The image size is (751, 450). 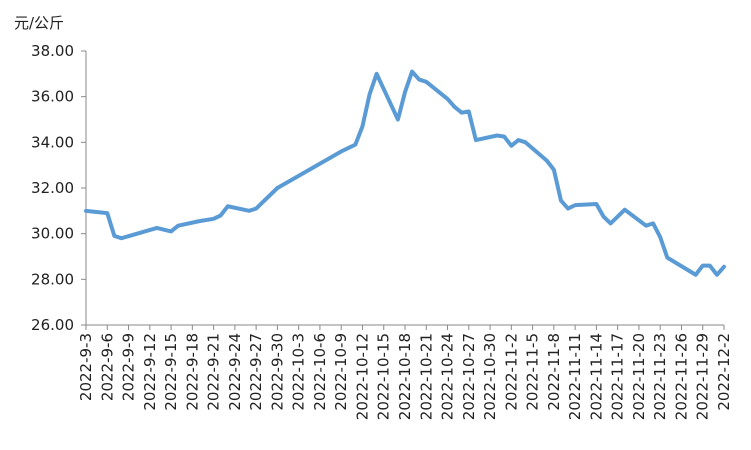 I want to click on x-tick-label: 2022-11-29, so click(x=703, y=376).